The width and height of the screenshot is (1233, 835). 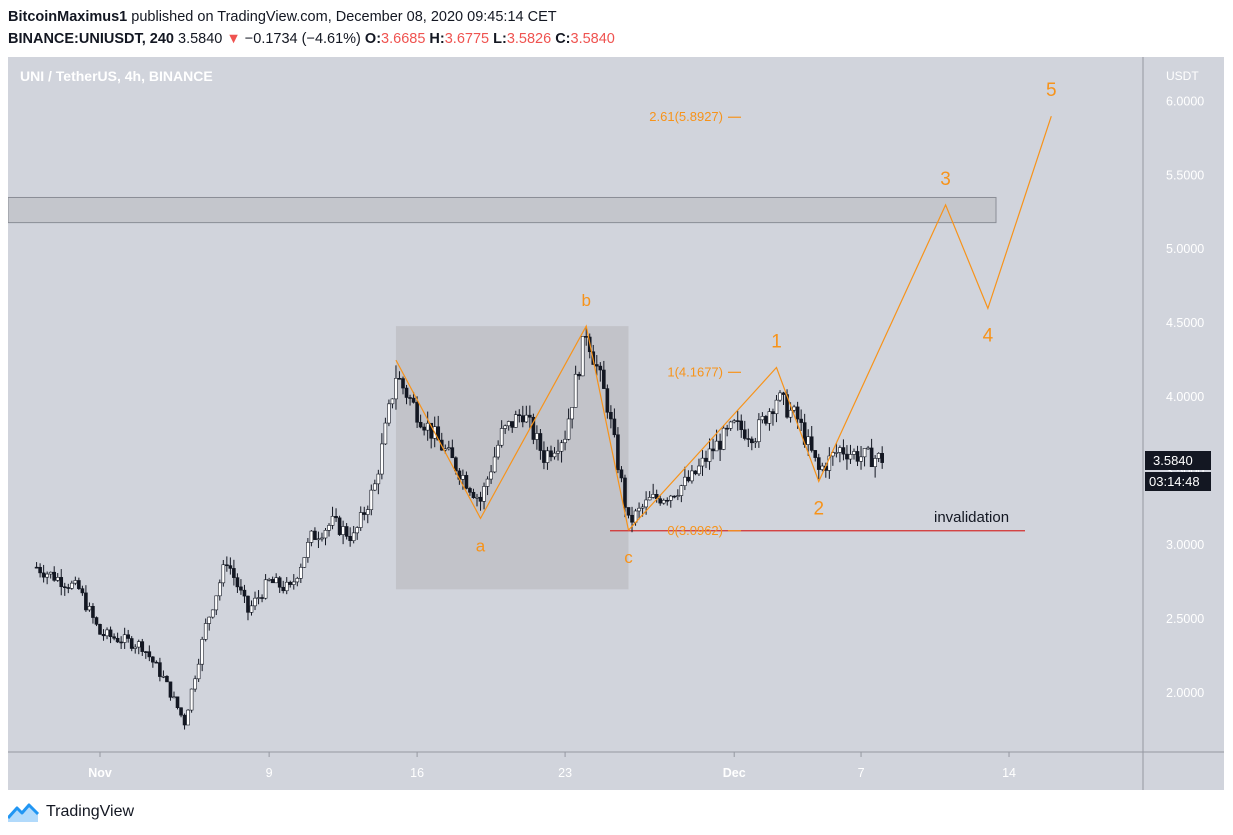 What do you see at coordinates (945, 179) in the screenshot?
I see `wave-label-3: 3` at bounding box center [945, 179].